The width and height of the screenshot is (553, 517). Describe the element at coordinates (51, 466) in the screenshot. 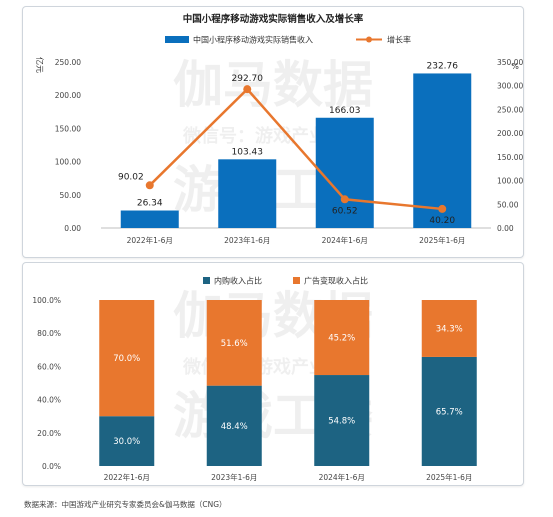

I see `y-tick-label: 0.0%` at that location.